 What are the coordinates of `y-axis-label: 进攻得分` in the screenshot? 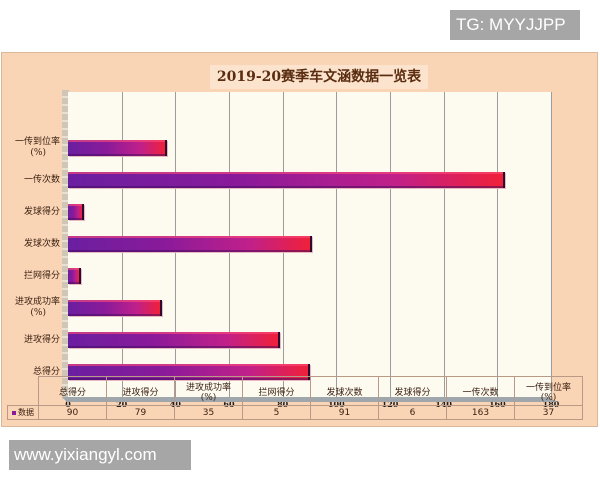 It's located at (31, 340).